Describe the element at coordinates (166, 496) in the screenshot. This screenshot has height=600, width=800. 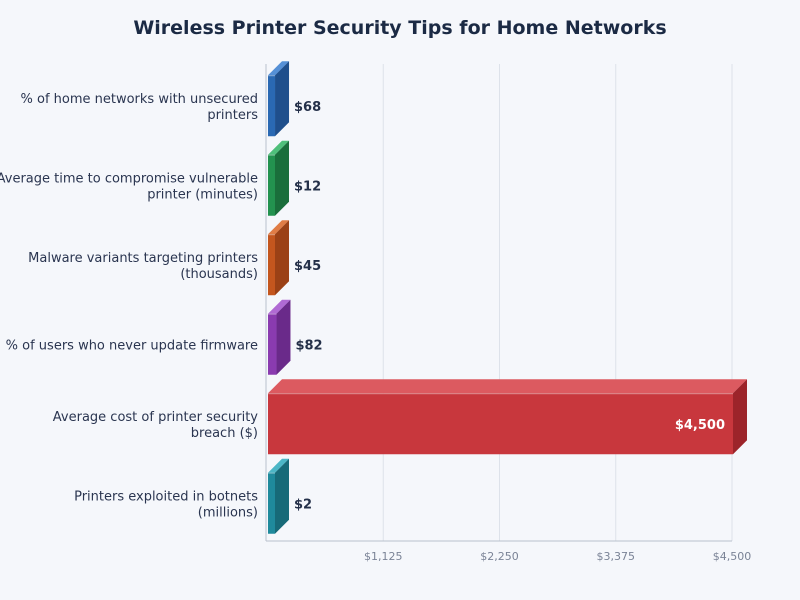
I see `category-label-line: Printers exploited in botnets` at that location.